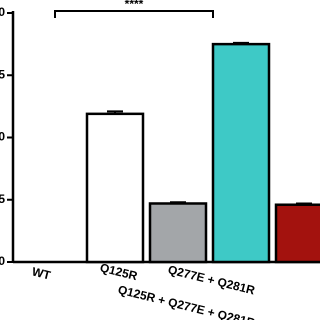 This screenshot has width=320, height=320. Describe the element at coordinates (212, 279) in the screenshot. I see `x-tick-label: Q277E + Q281R` at that location.